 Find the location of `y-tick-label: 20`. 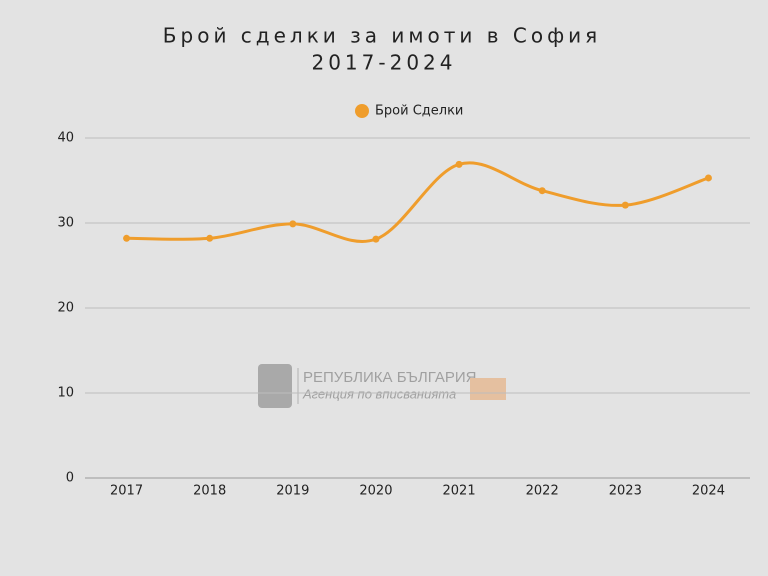

y-tick-label: 20 is located at coordinates (65, 308).